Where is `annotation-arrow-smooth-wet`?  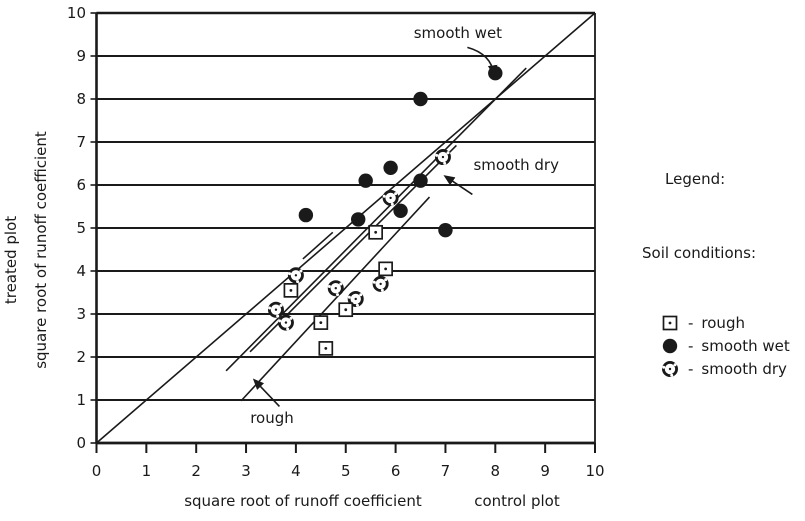
annotation-arrow-smooth-wet is located at coordinates (482, 61).